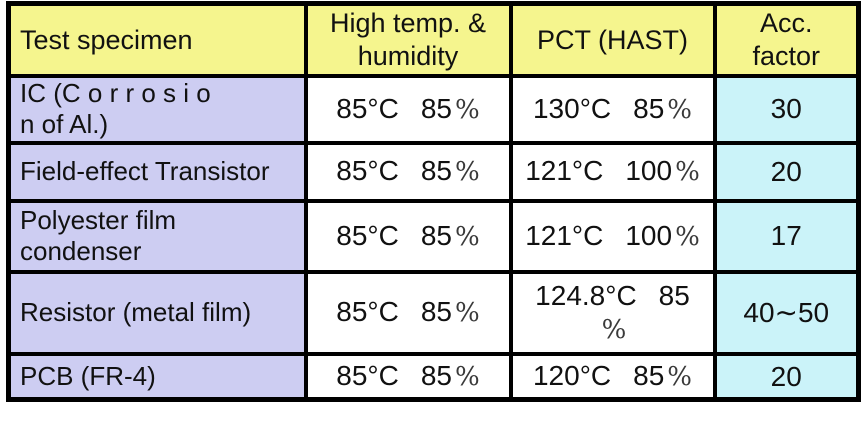 This screenshot has width=865, height=434. What do you see at coordinates (408, 39) in the screenshot?
I see `column-header-high-temp-humidity: High temp. & humidity` at bounding box center [408, 39].